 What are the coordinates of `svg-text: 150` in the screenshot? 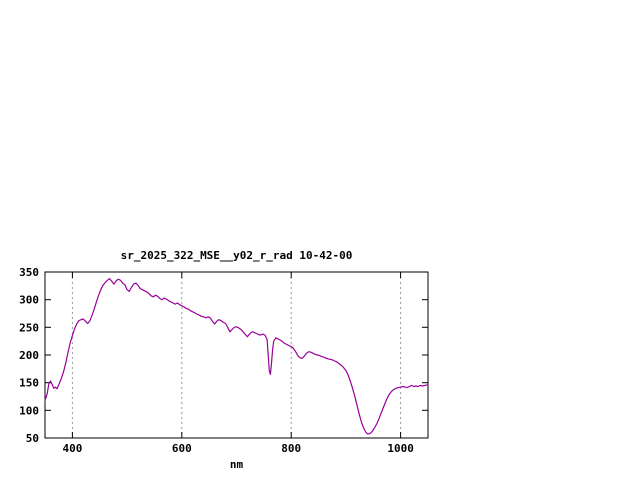 It's located at (29, 383).